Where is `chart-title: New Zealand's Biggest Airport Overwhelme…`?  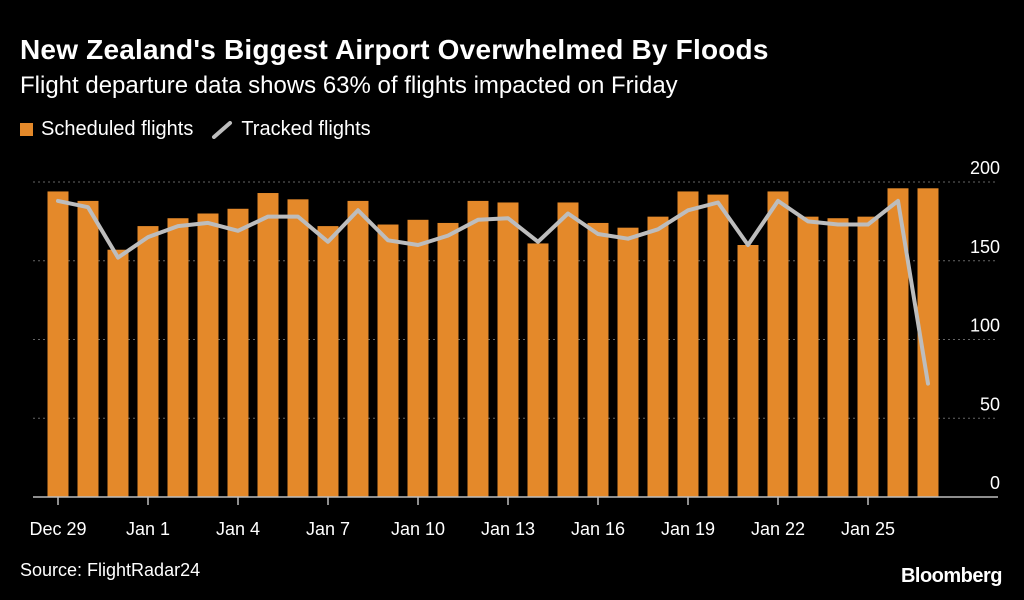
chart-title: New Zealand's Biggest Airport Overwhelme… is located at coordinates (394, 49).